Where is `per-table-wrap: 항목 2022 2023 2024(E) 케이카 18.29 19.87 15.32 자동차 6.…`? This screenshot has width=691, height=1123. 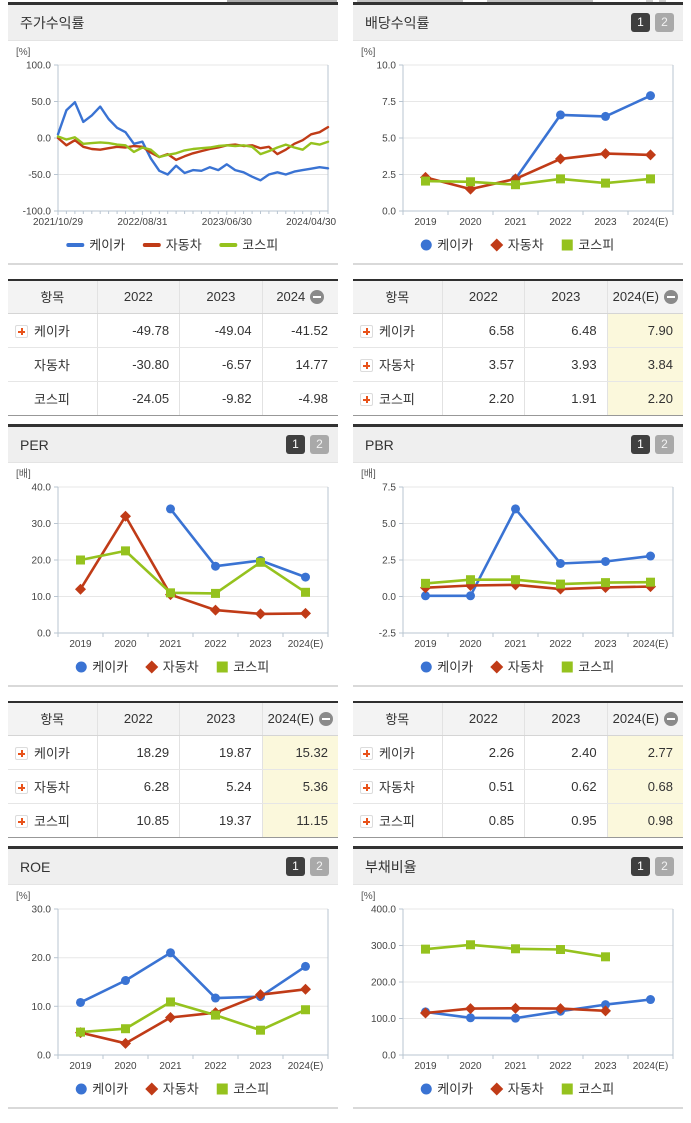 per-table-wrap: 항목 2022 2023 2024(E) 케이카 18.29 19.87 15.32 자동차 6.… is located at coordinates (173, 769).